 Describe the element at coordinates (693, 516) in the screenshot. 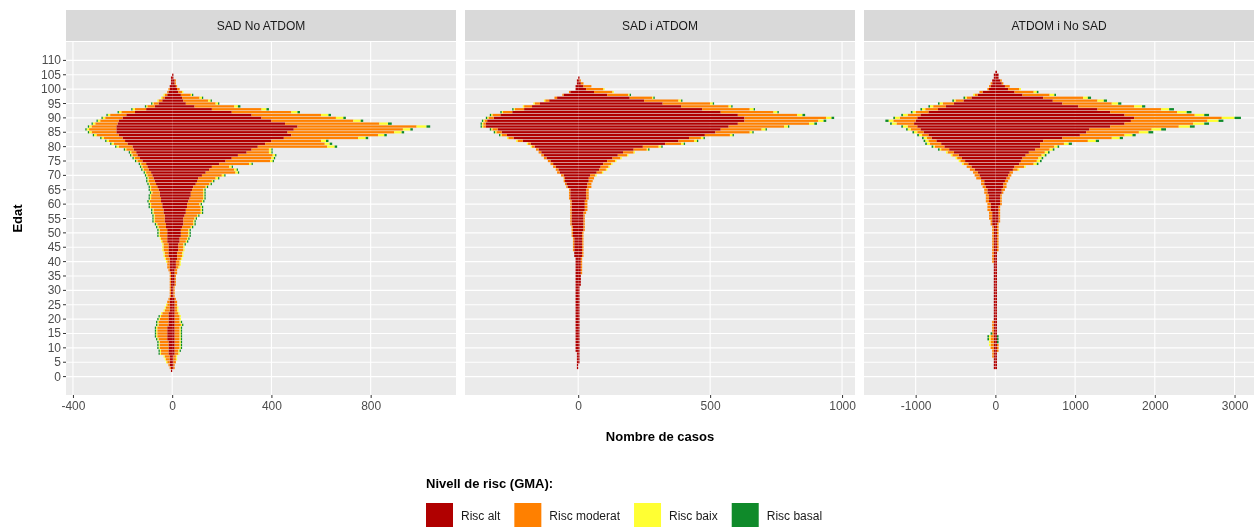

I see `legend-label: Risc baix` at that location.